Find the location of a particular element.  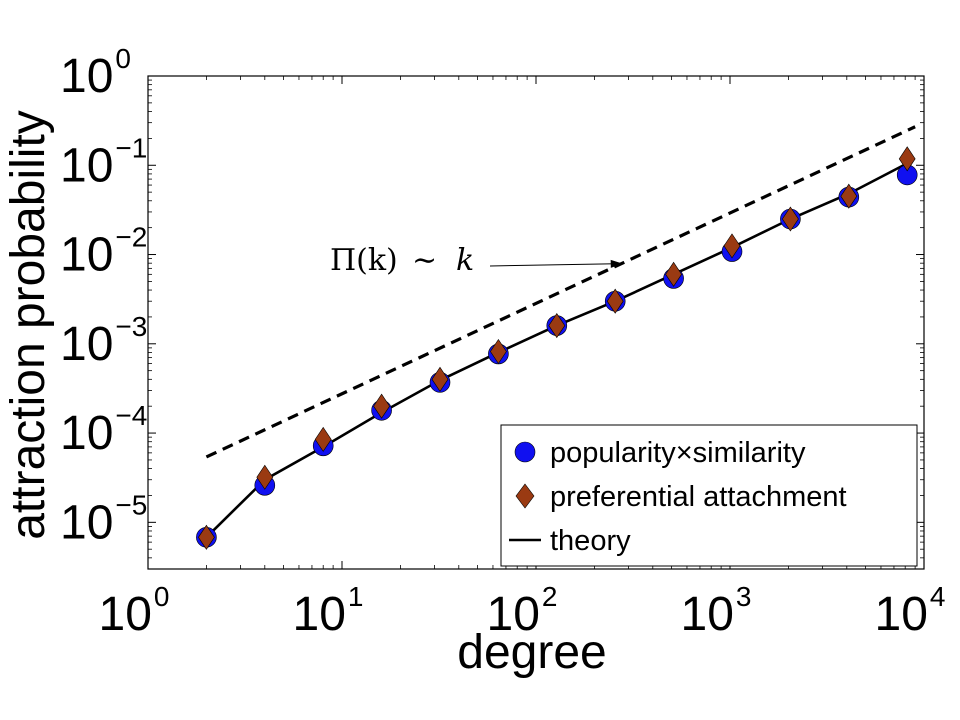

y-axis-label: attraction probability is located at coordinates (28, 325).